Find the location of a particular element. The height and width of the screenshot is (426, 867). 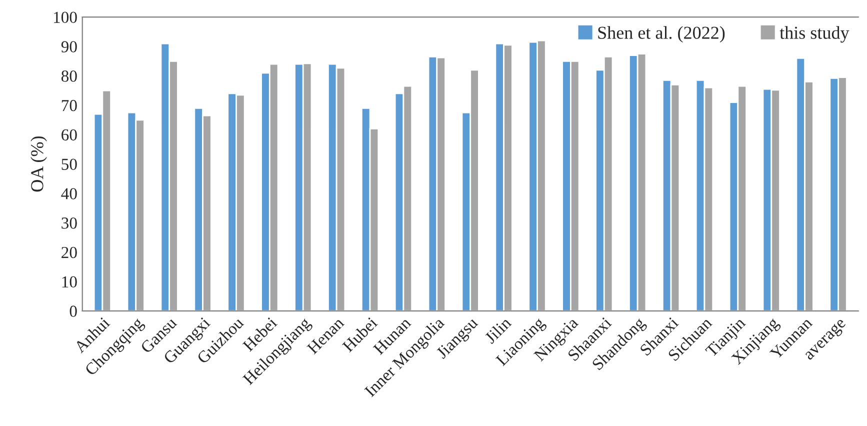

y-tick-label: 20 is located at coordinates (69, 252).